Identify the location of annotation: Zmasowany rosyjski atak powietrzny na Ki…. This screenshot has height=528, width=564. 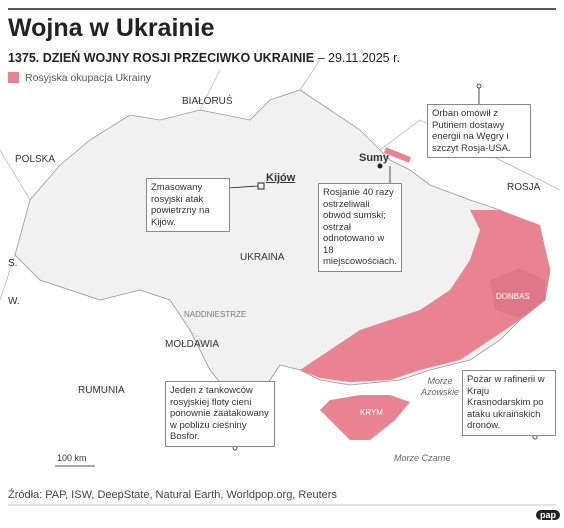
(188, 205).